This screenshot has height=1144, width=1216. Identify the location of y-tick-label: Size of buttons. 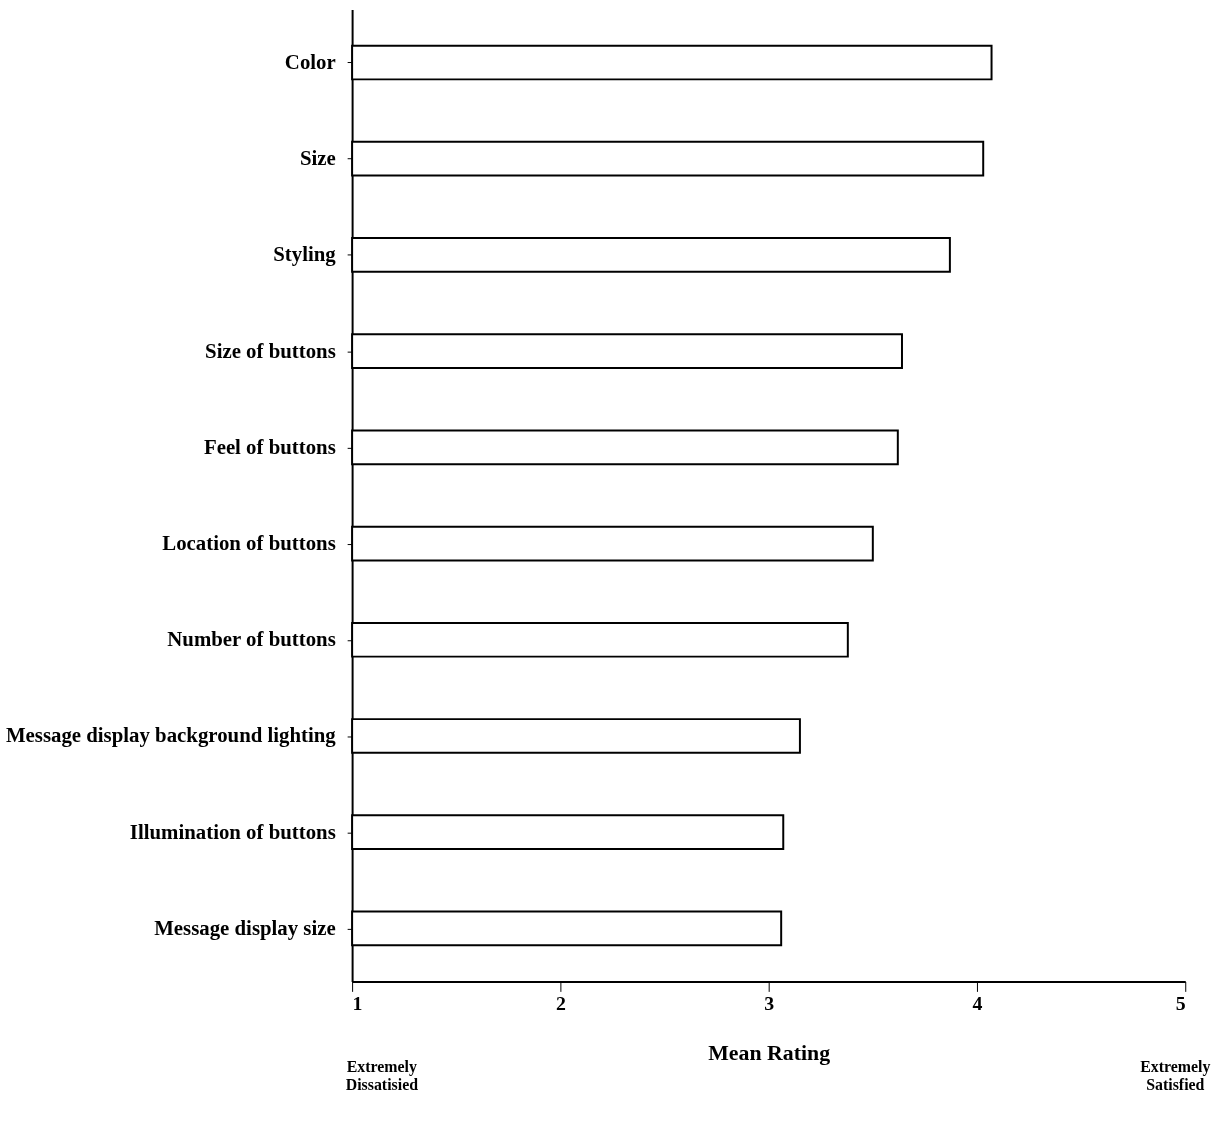
(270, 350).